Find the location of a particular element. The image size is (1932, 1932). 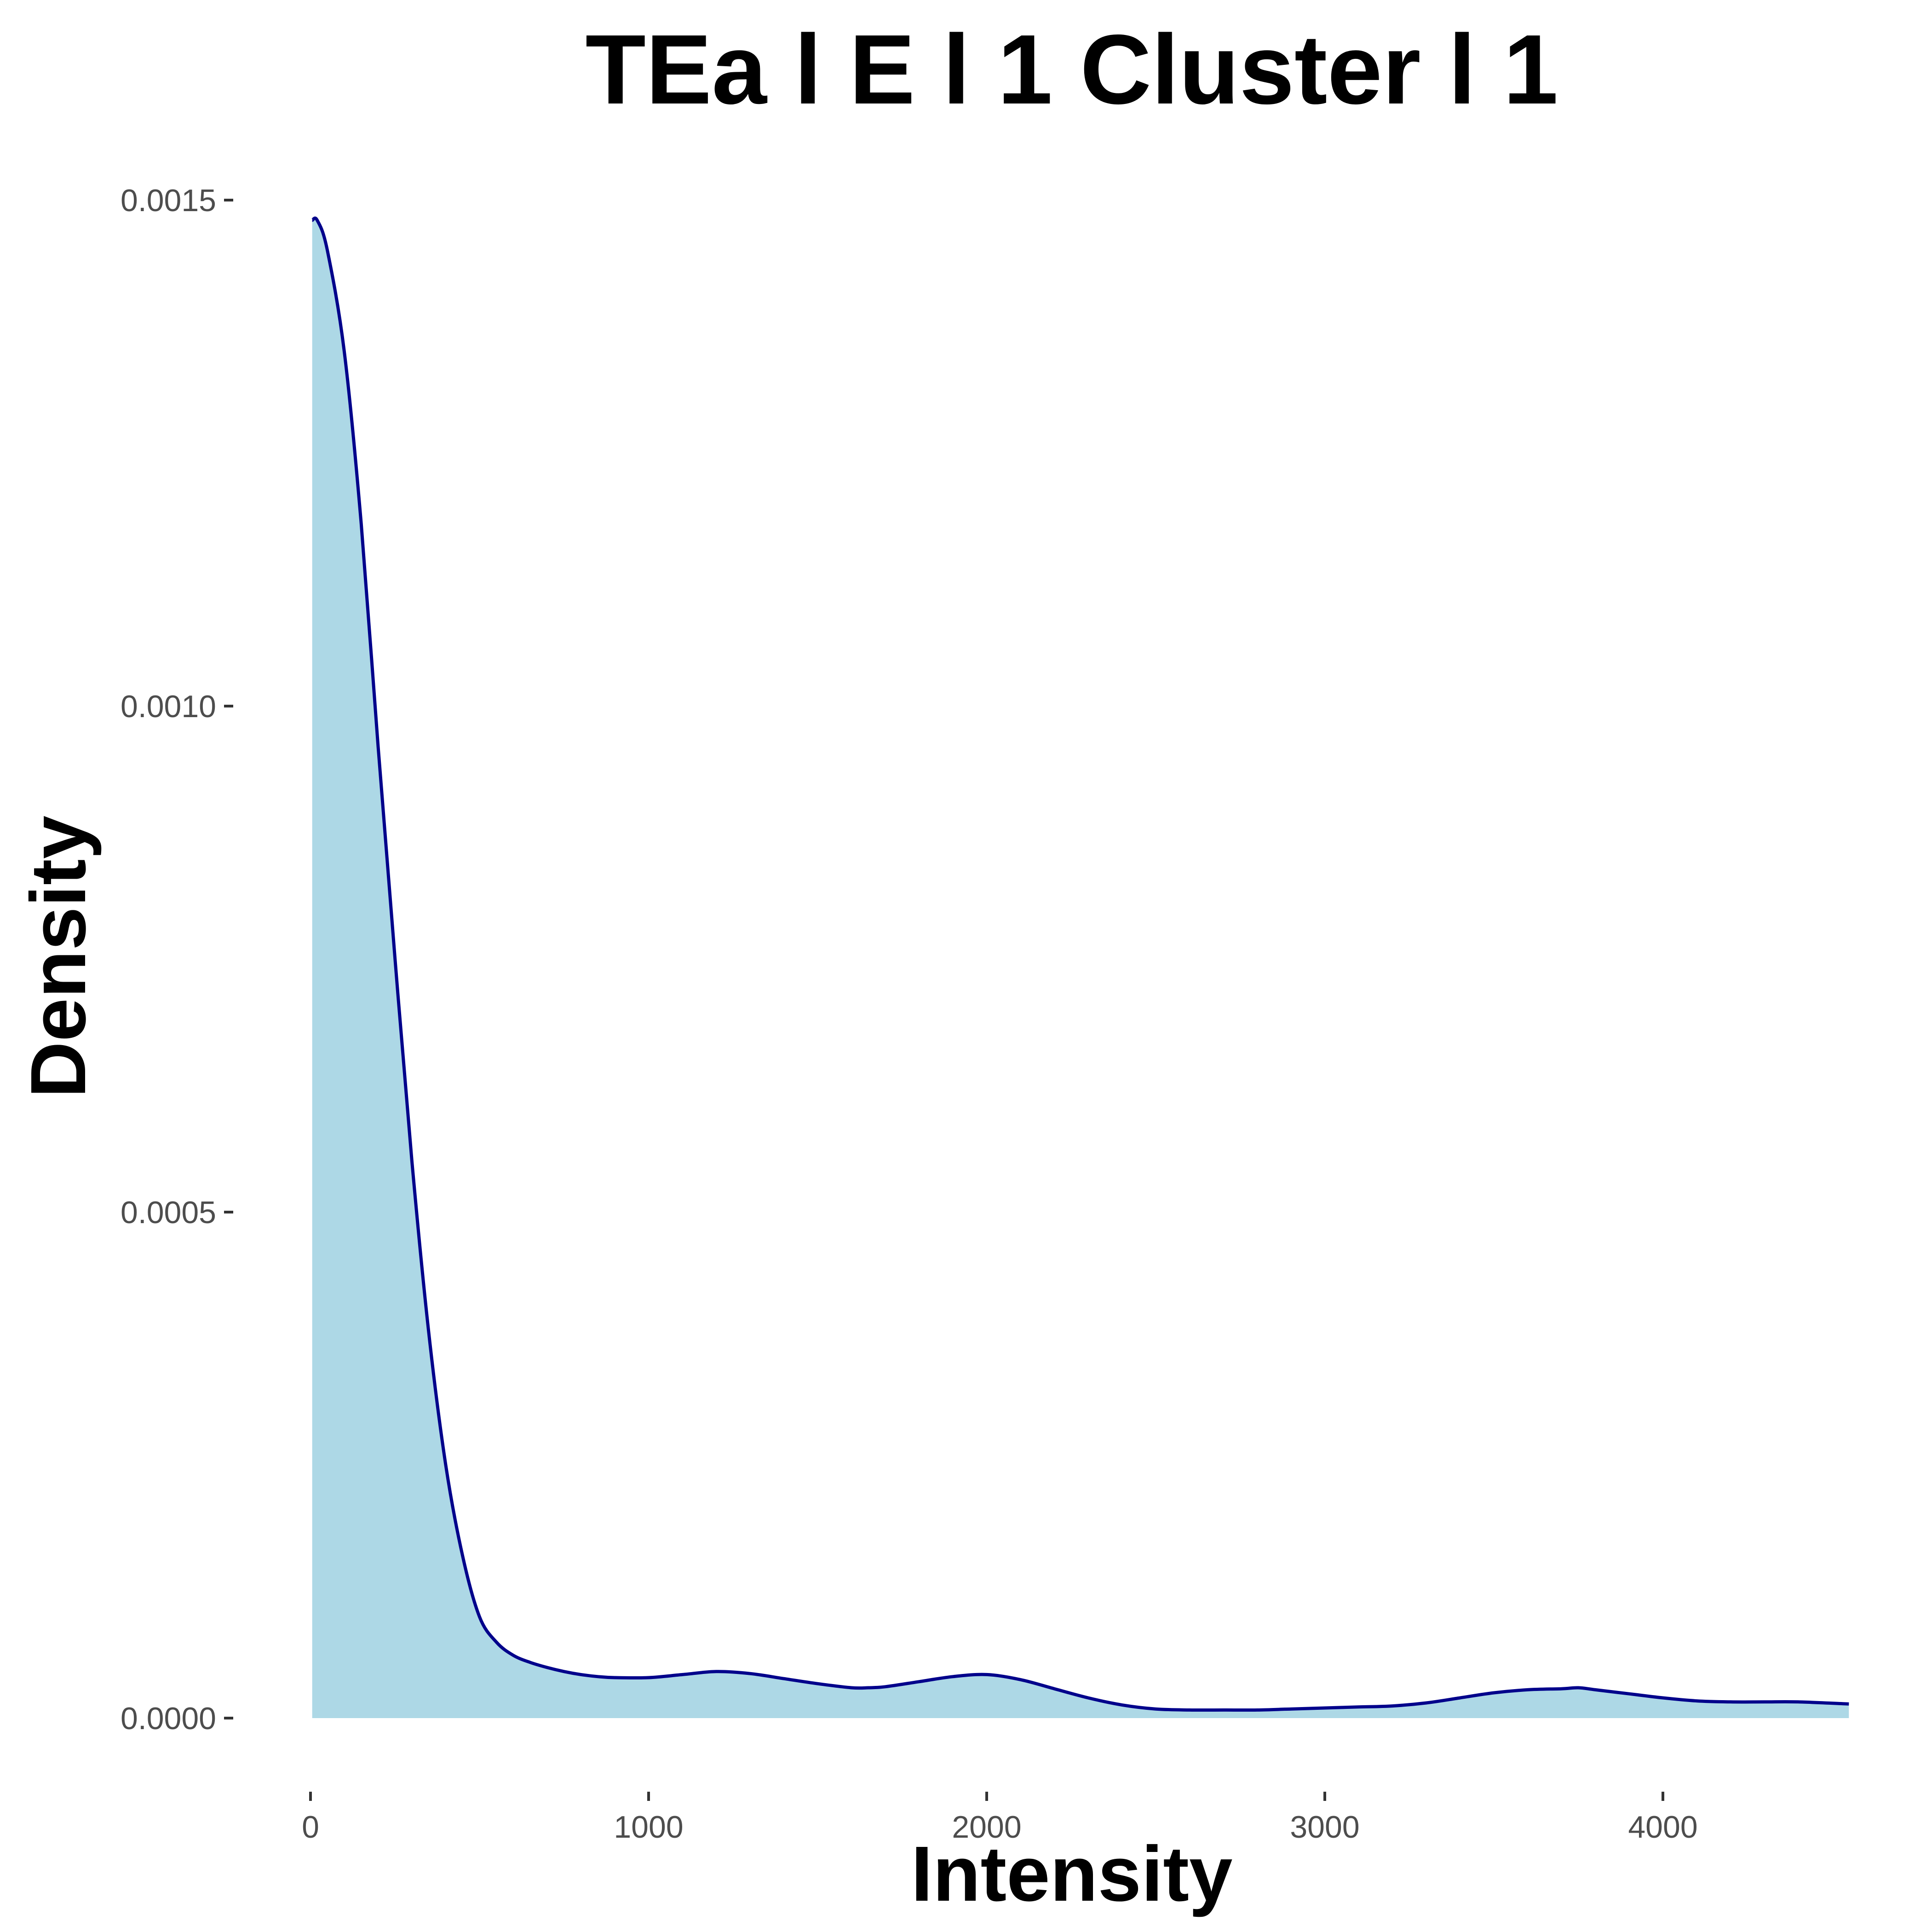

x-tick-label: 2000 is located at coordinates (986, 1827).